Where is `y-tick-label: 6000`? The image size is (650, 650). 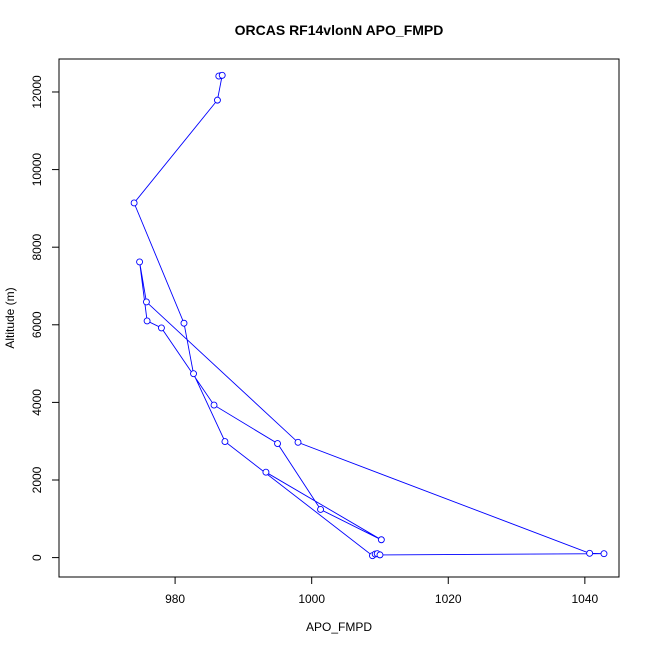
y-tick-label: 6000 is located at coordinates (37, 324).